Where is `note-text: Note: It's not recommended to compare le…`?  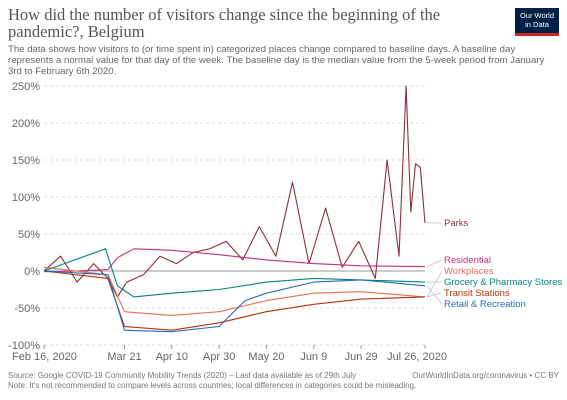
note-text: Note: It's not recommended to compare le… is located at coordinates (212, 385).